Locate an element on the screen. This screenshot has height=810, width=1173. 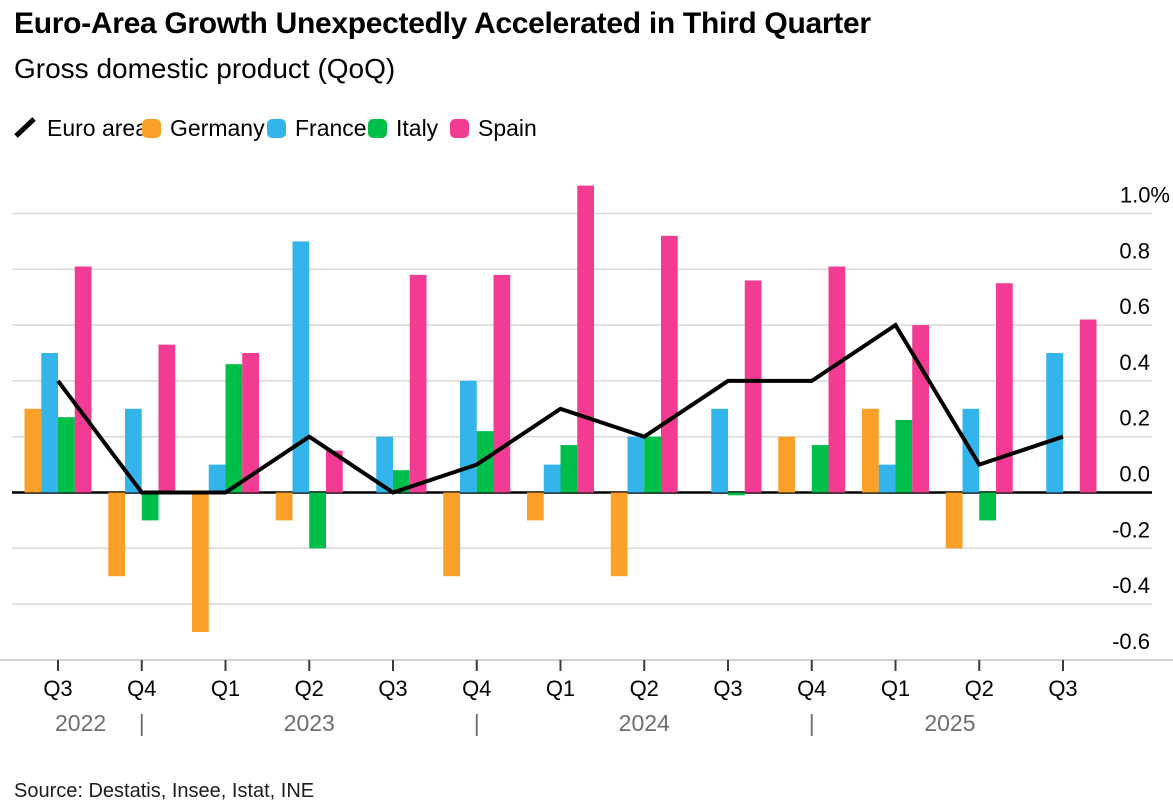
legend-item-france: France is located at coordinates (317, 128).